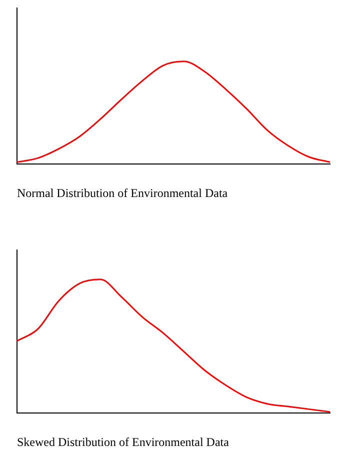 The image size is (349, 454). I want to click on x-axis-title: Skewed Distribution of Environmental Data, so click(123, 441).